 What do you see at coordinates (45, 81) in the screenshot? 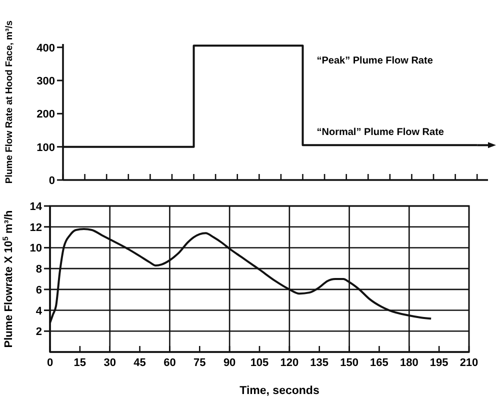
I see `y-tick-label: 300` at bounding box center [45, 81].